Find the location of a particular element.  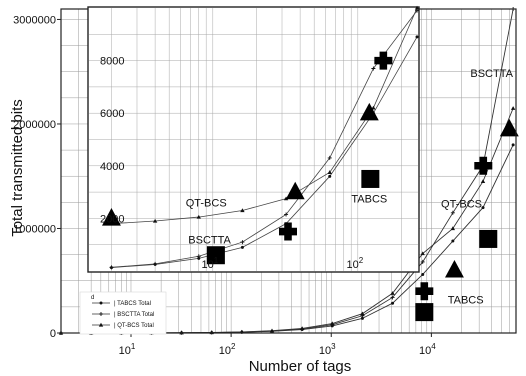

legend-symbol: d is located at coordinates (92, 298).